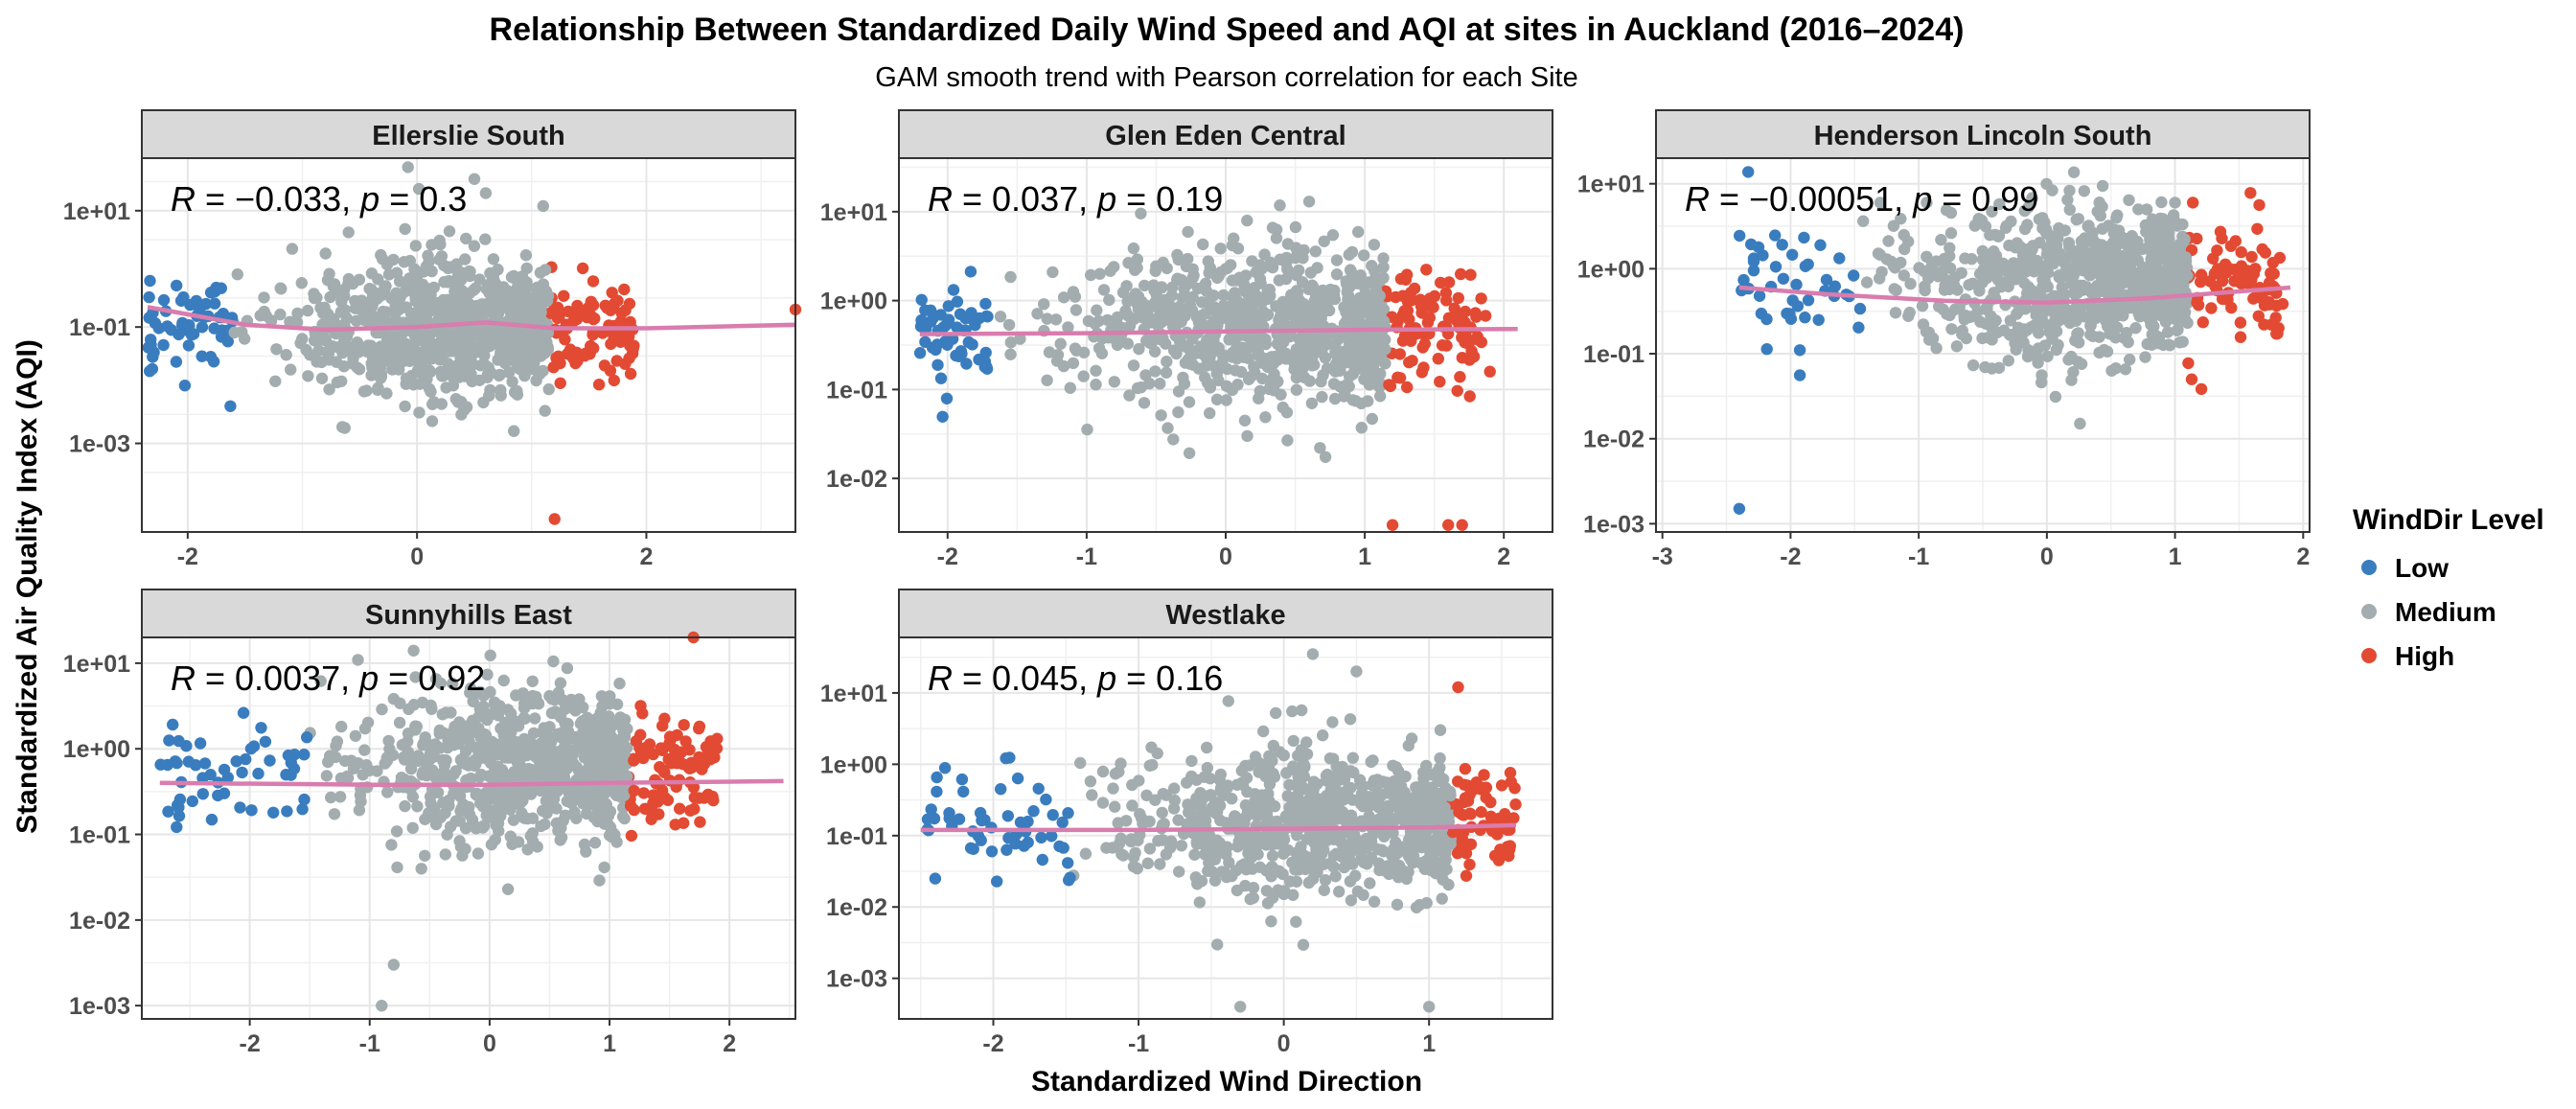  Describe the element at coordinates (1364, 557) in the screenshot. I see `x-tick-label: 1` at that location.